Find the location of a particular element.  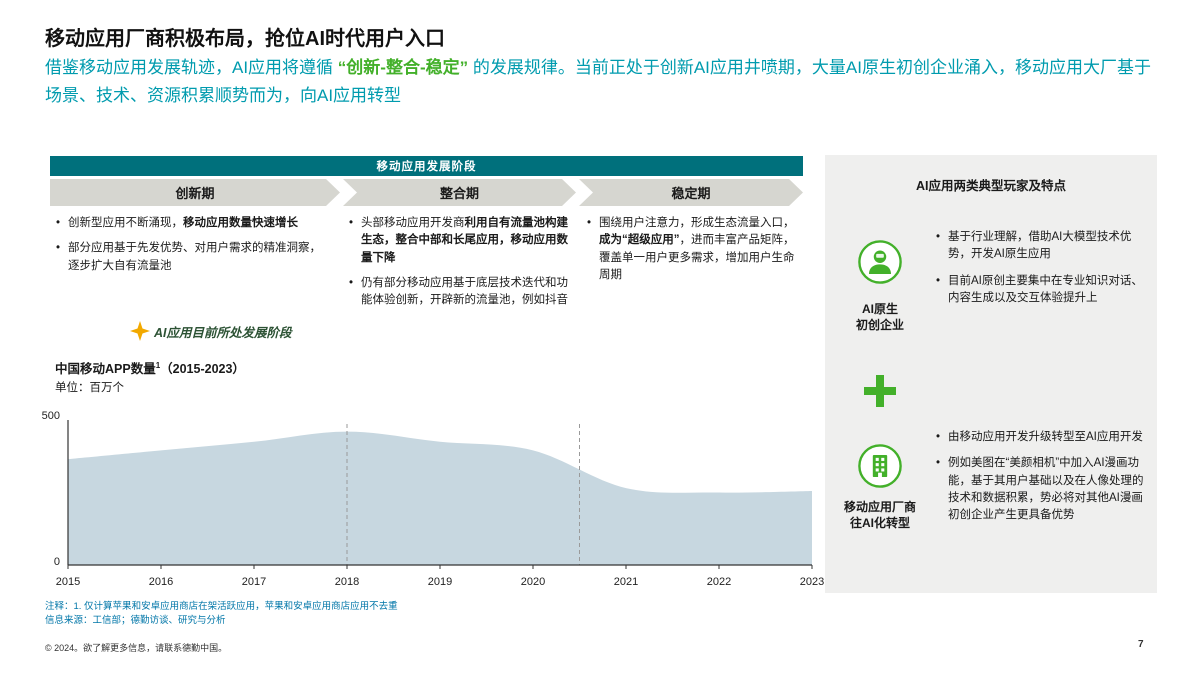

chart-title-range: （2015-2023） is located at coordinates (202, 369).